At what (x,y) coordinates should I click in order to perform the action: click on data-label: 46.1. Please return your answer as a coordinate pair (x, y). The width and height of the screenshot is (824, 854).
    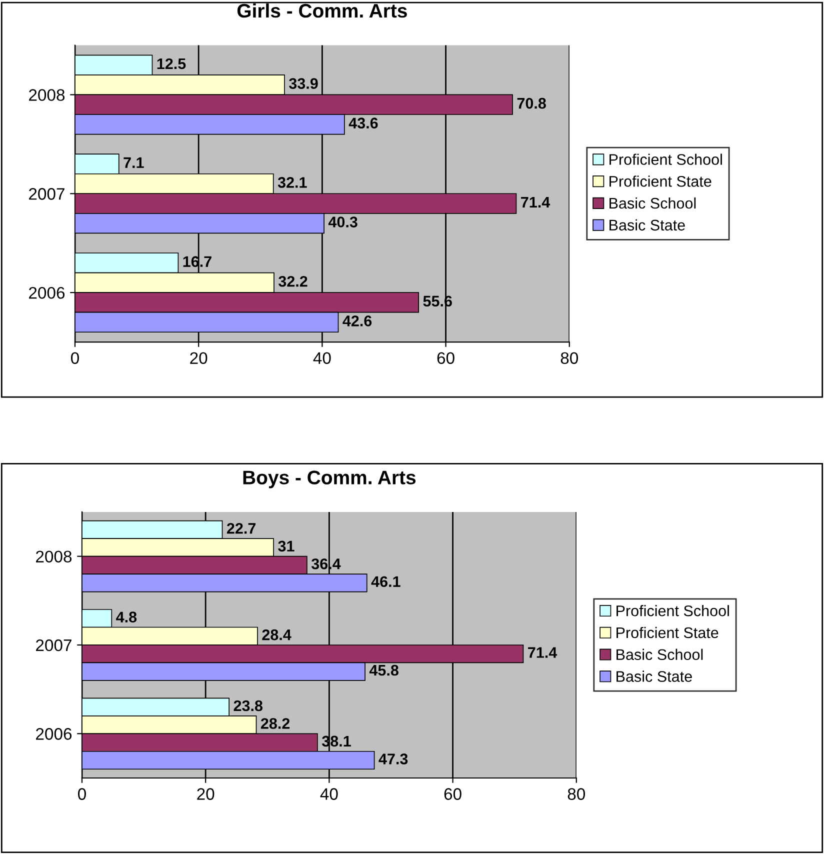
    Looking at the image, I should click on (385, 582).